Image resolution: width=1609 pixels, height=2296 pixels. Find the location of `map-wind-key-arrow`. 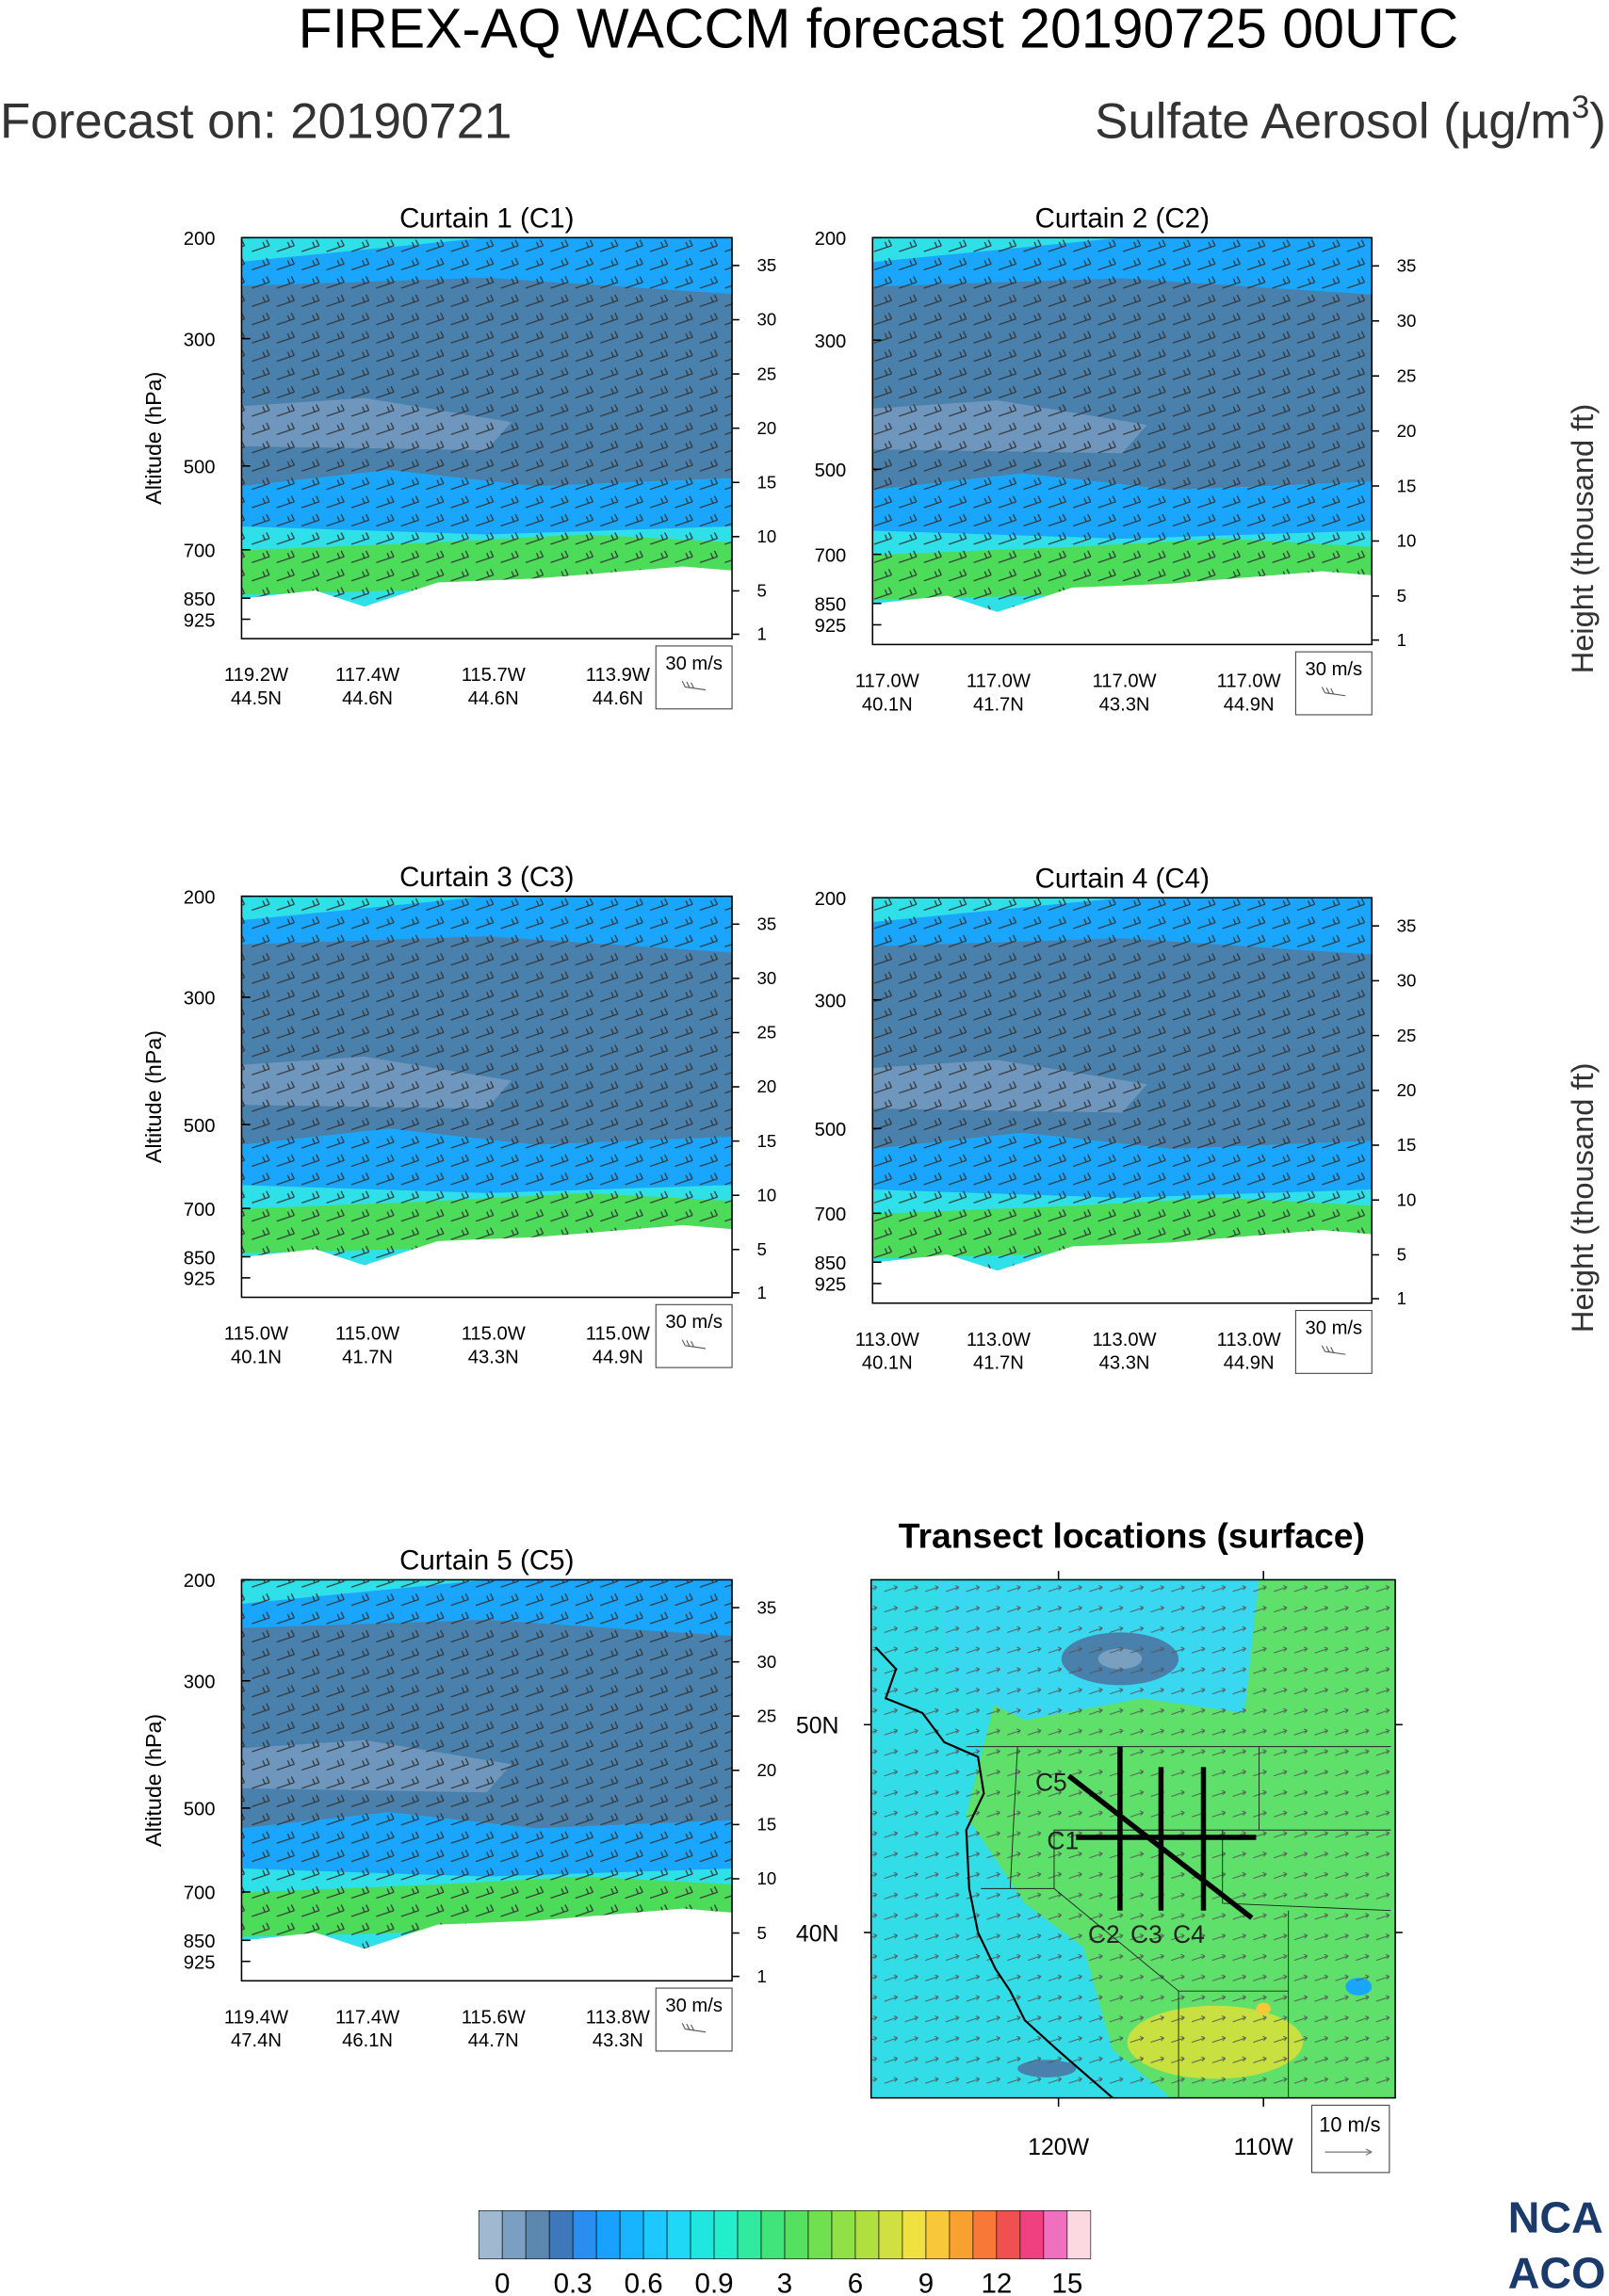

map-wind-key-arrow is located at coordinates (1349, 2152).